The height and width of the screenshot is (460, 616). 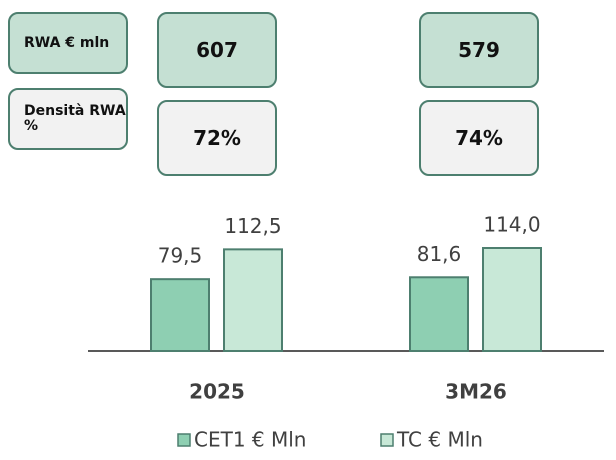 I want to click on row-label: Densità RWA %, so click(x=68, y=119).